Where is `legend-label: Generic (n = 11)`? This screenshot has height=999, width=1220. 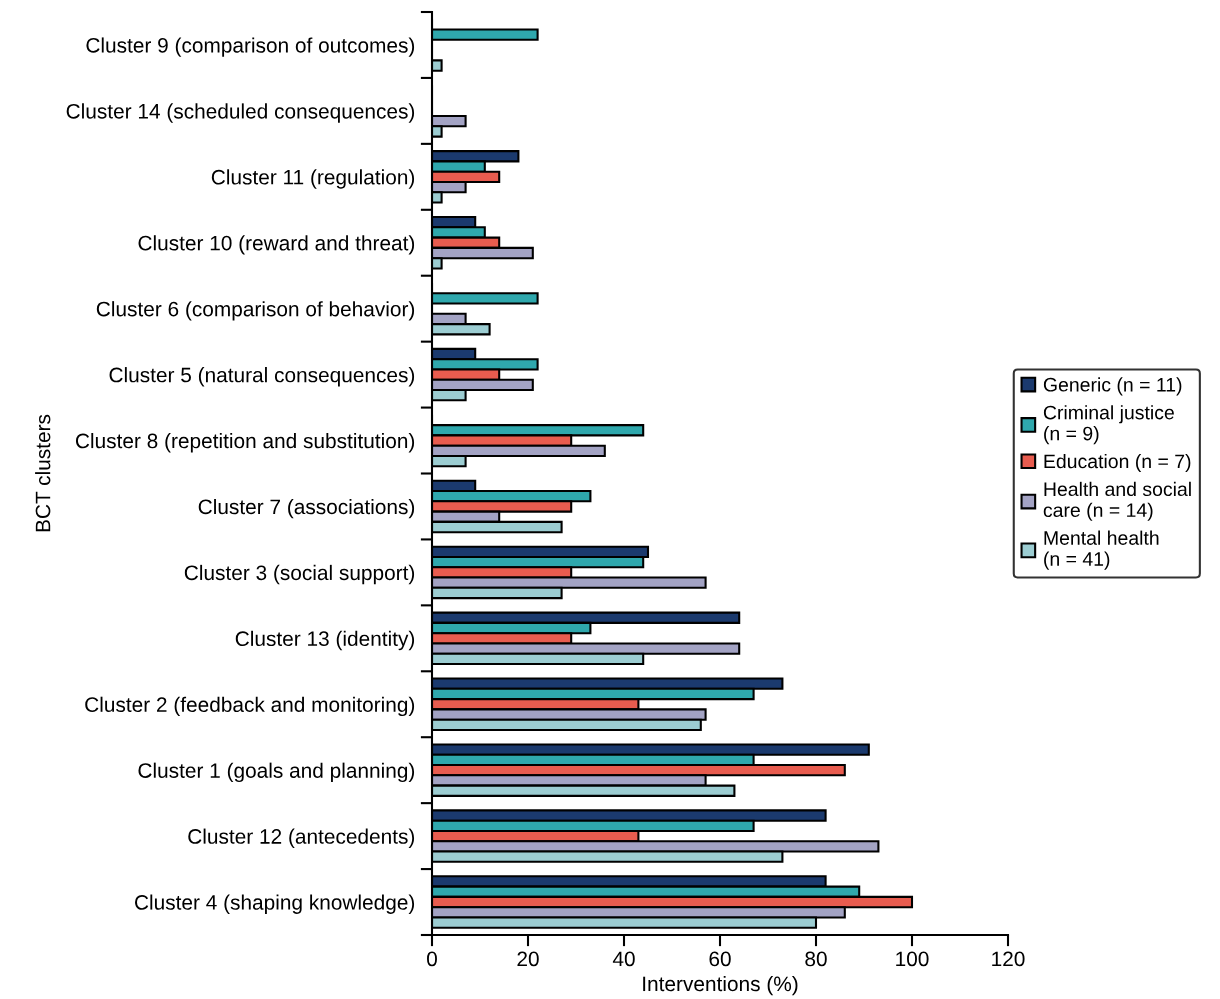 legend-label: Generic (n = 11) is located at coordinates (1112, 386).